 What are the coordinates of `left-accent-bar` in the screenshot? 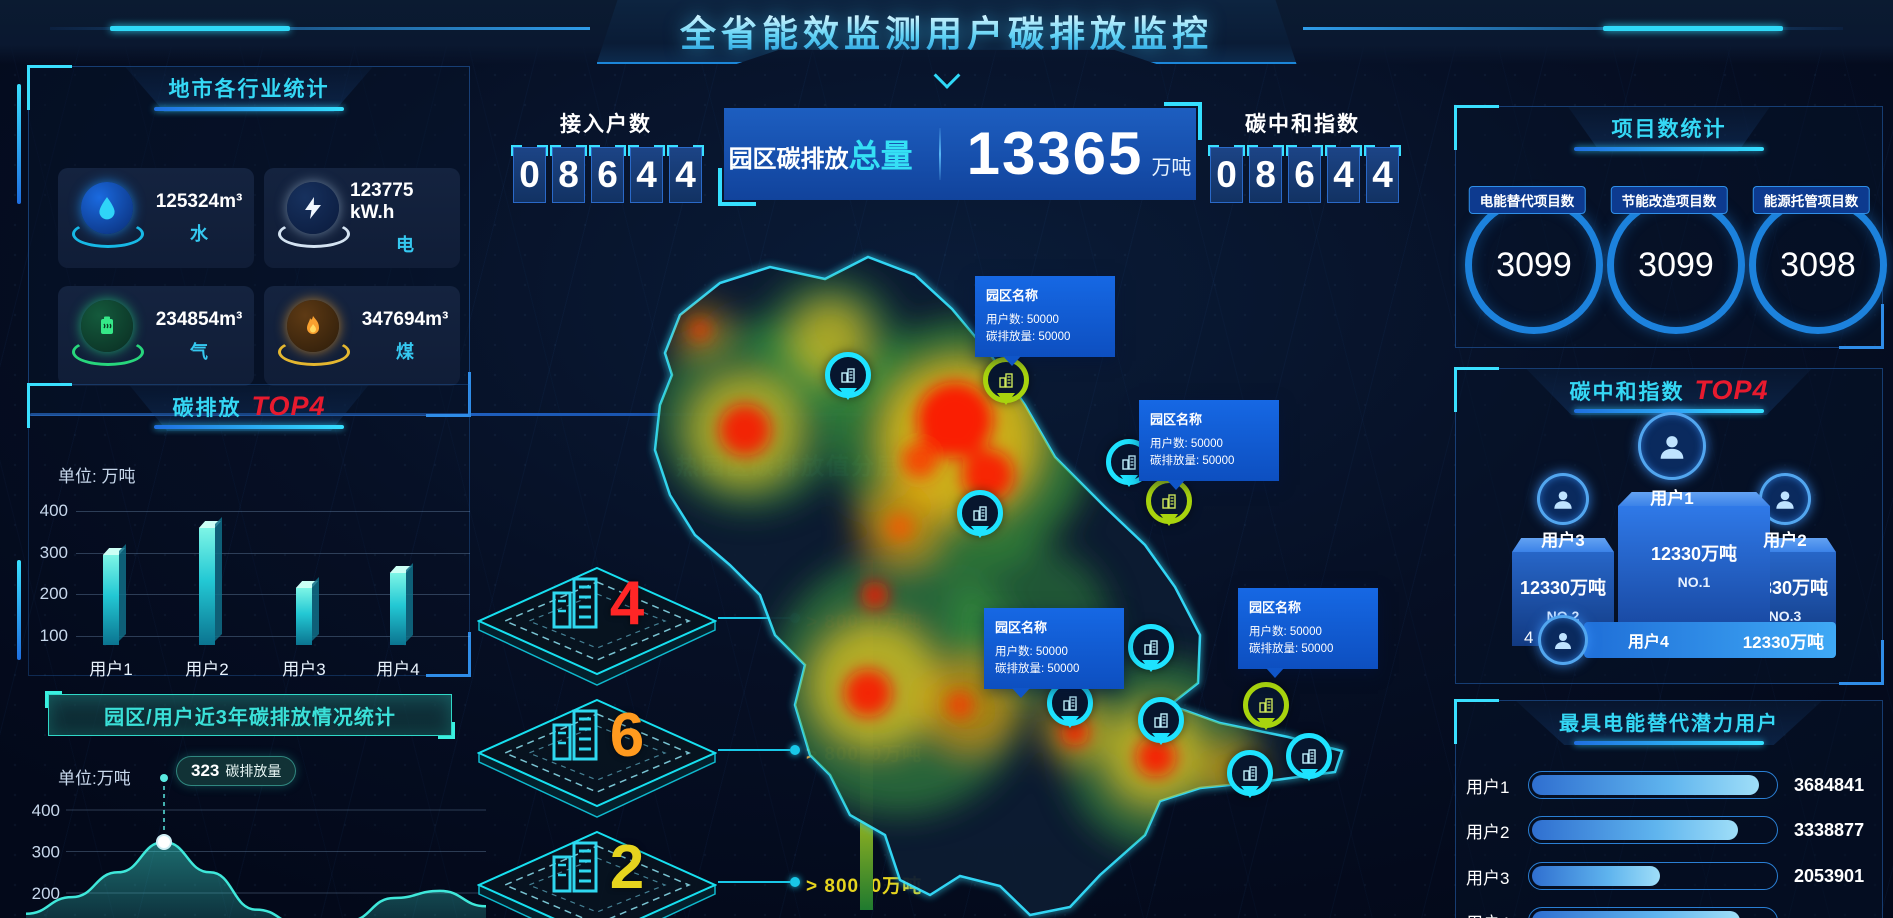 It's located at (19, 144).